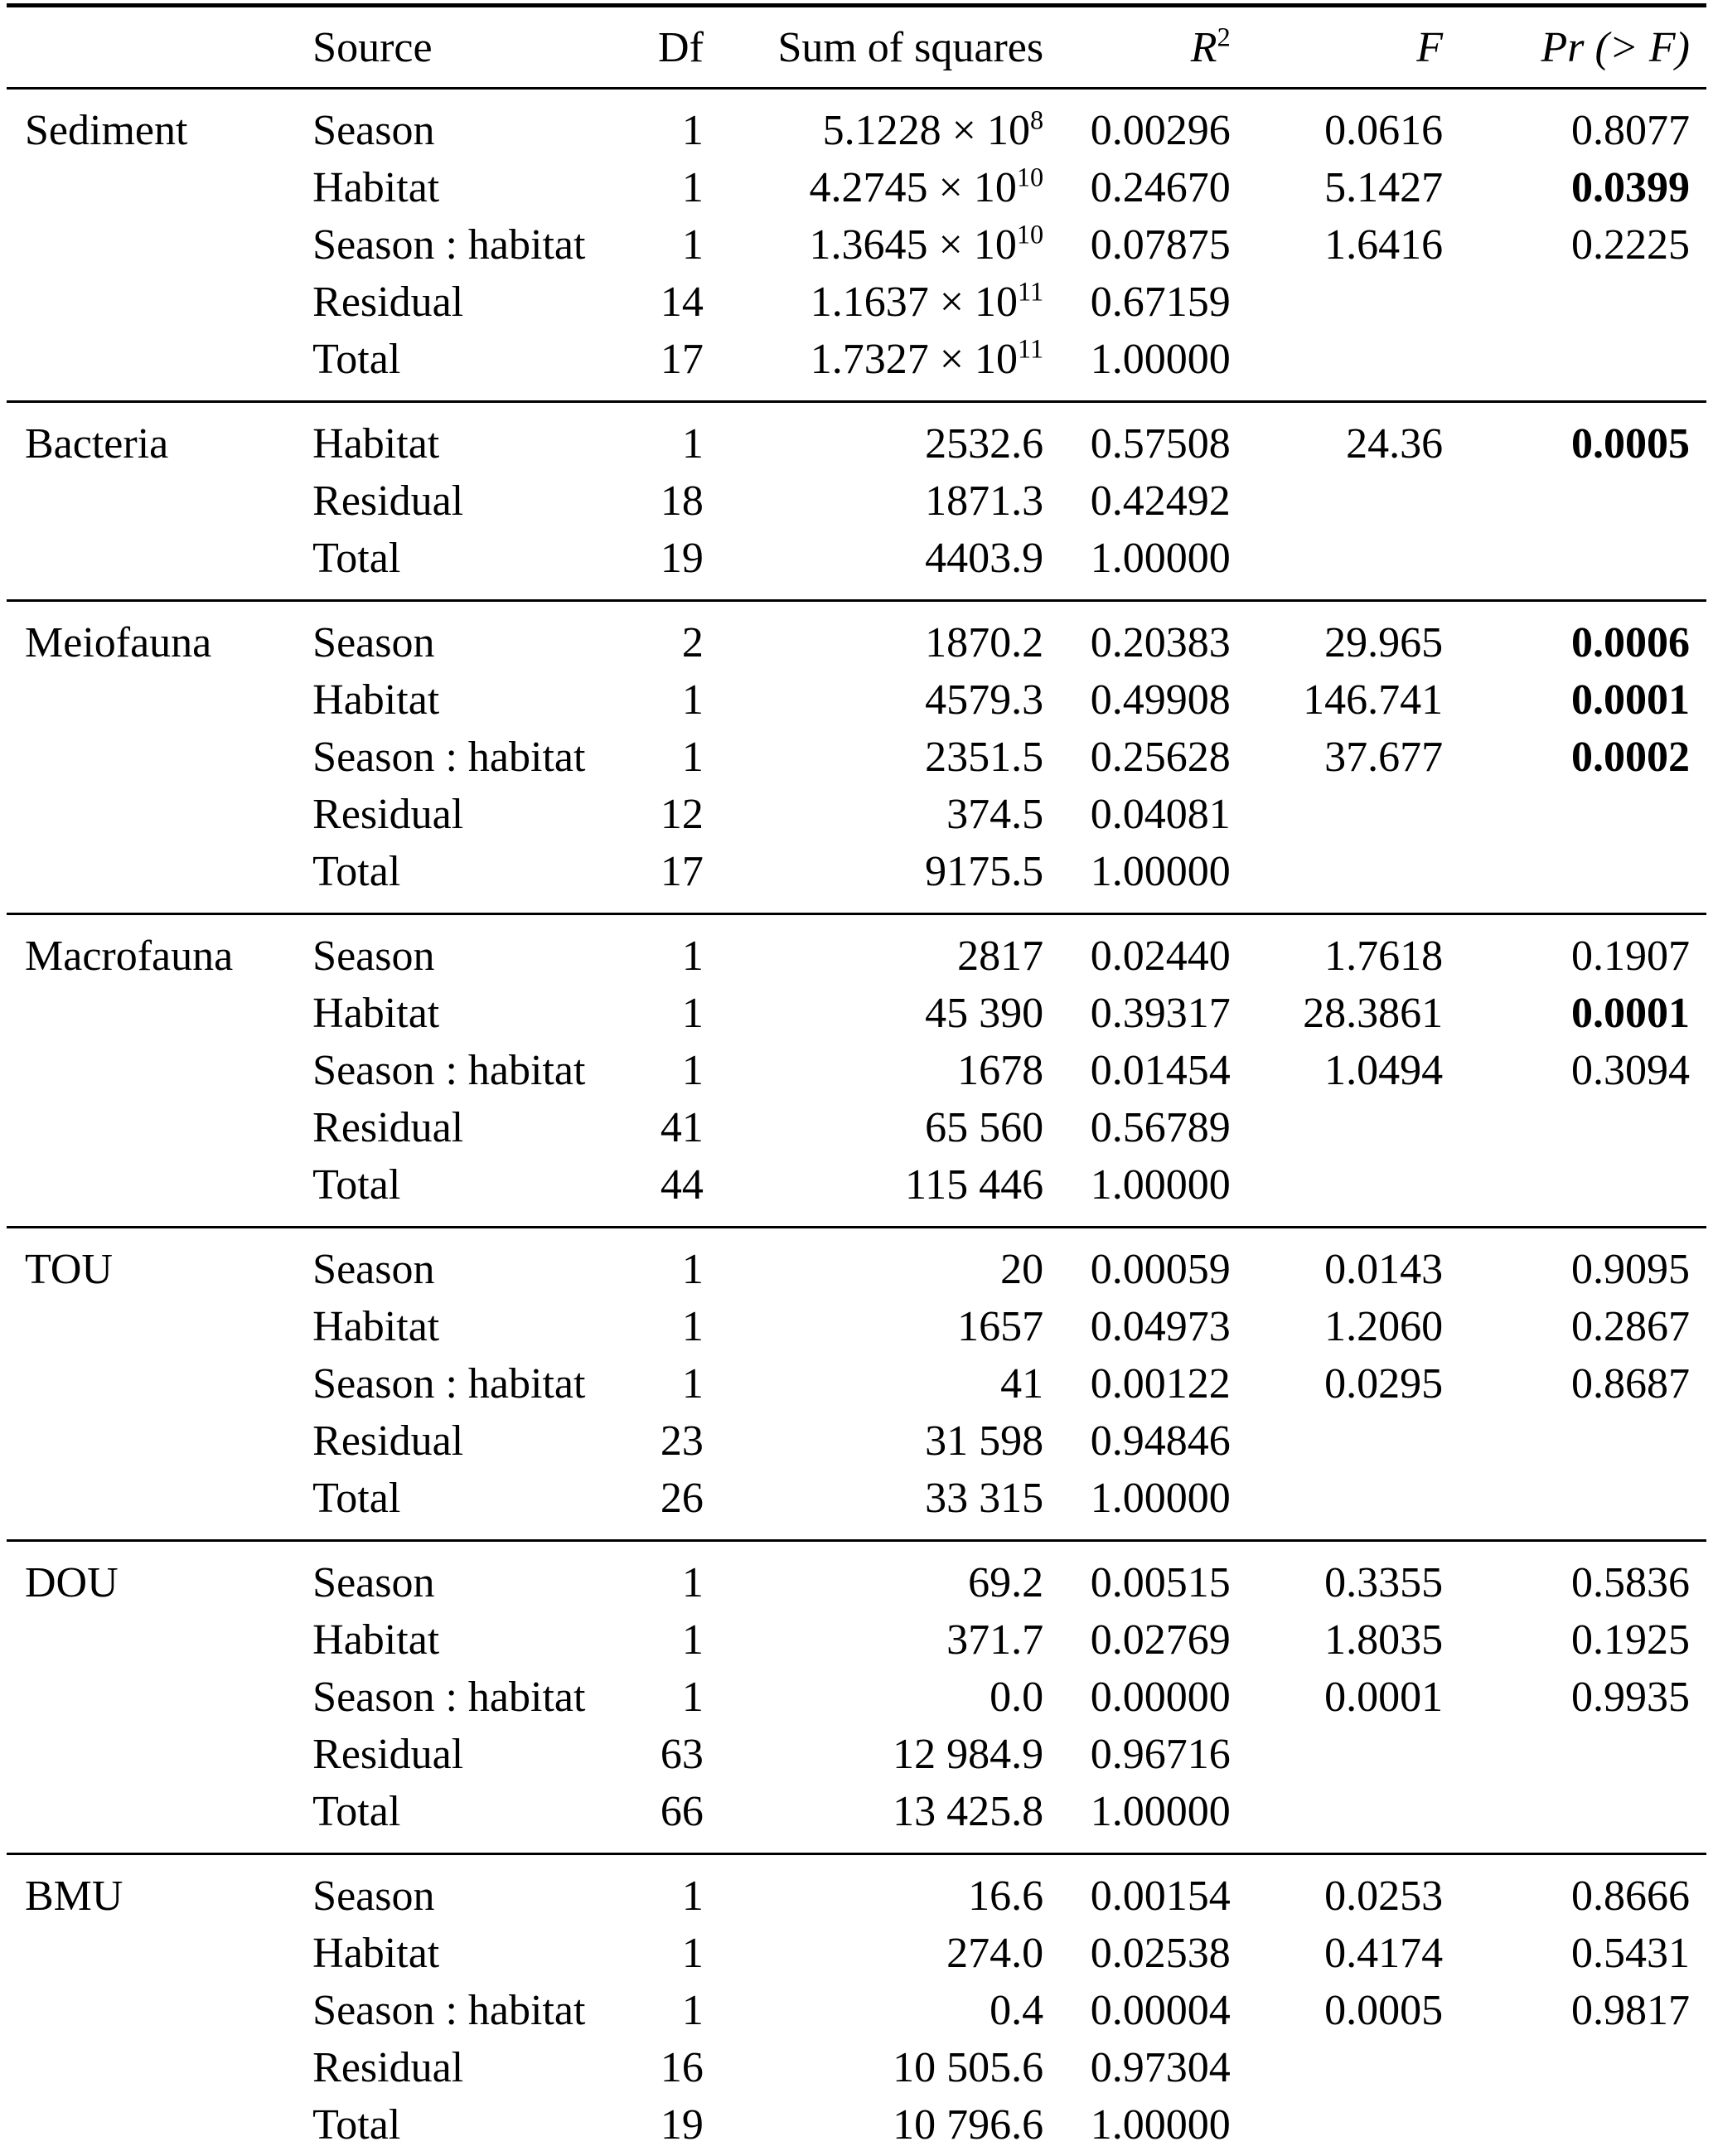 The width and height of the screenshot is (1713, 2156). I want to click on sum-of-squares-cell: 1.3645 × 10¹⁰, so click(926, 244).